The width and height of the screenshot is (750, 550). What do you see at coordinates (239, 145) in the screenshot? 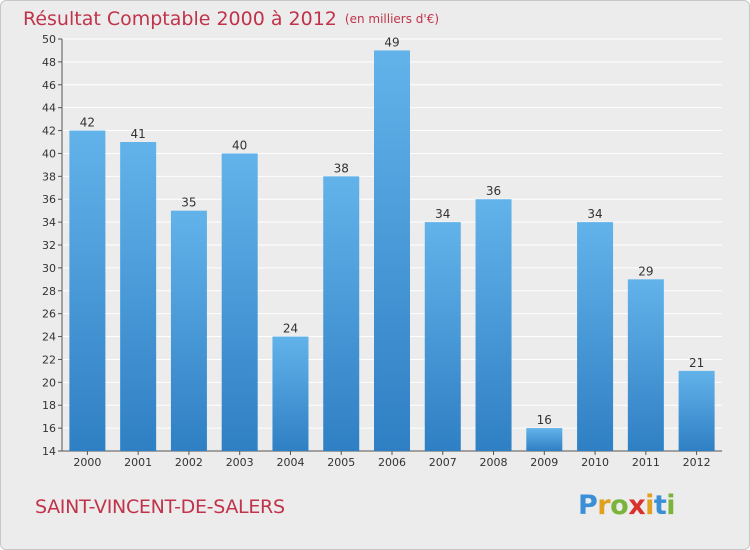
I see `data-label: 40` at bounding box center [239, 145].